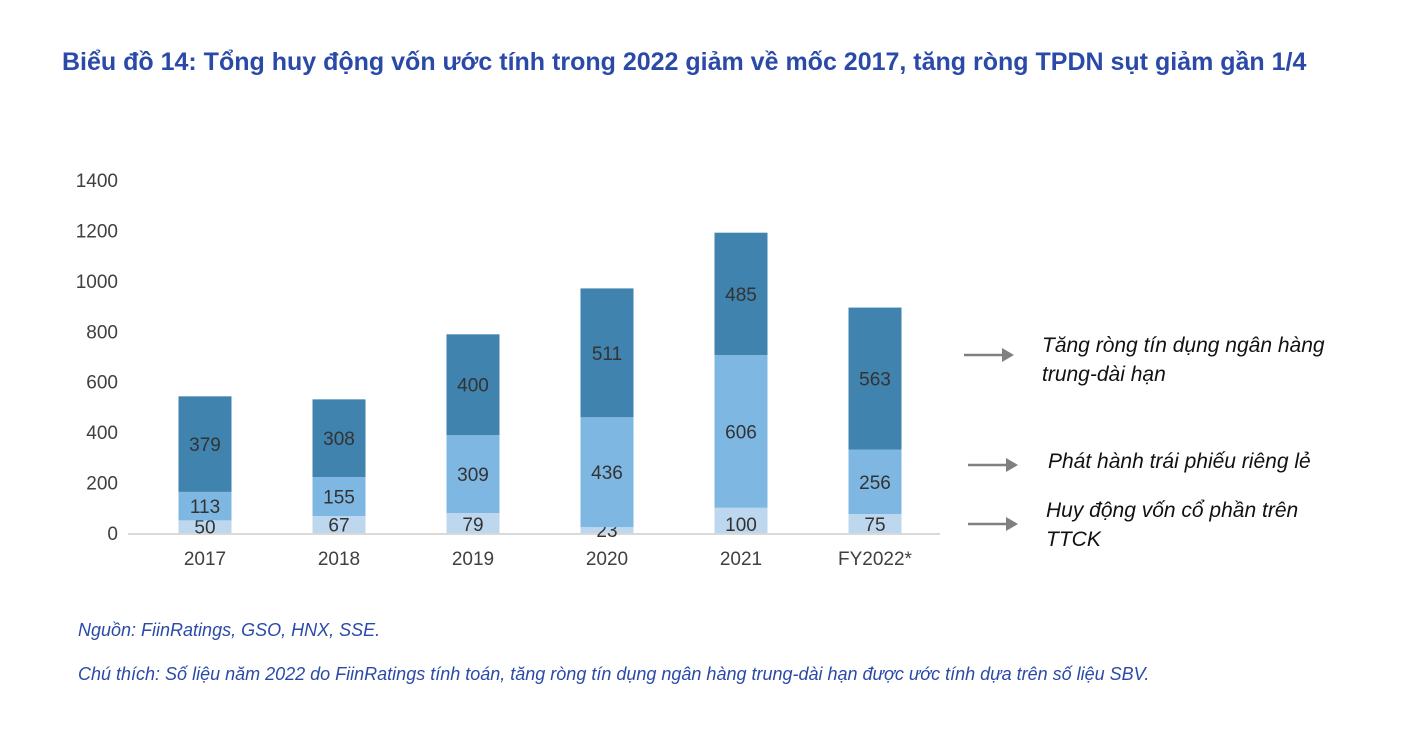  I want to click on data-label: 511, so click(607, 354).